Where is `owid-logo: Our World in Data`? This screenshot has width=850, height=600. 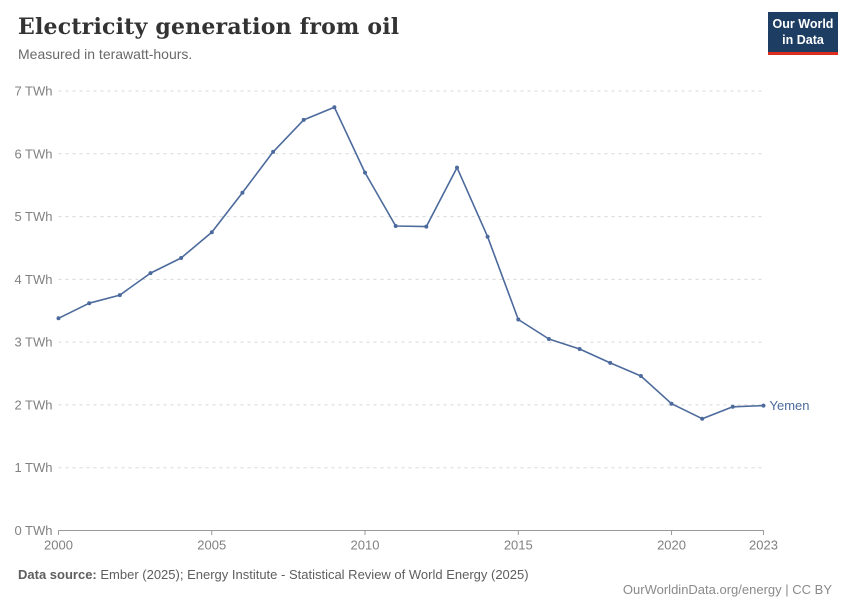 owid-logo: Our World in Data is located at coordinates (803, 34).